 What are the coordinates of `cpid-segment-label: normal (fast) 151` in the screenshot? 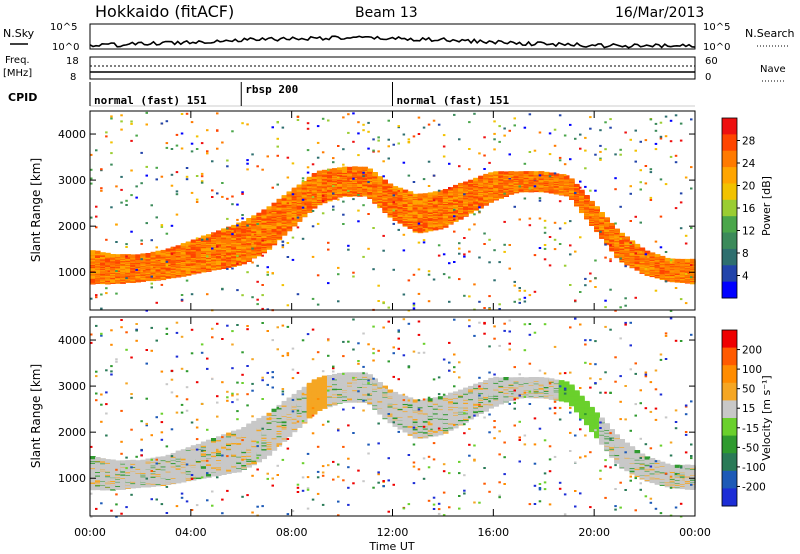 It's located at (453, 100).